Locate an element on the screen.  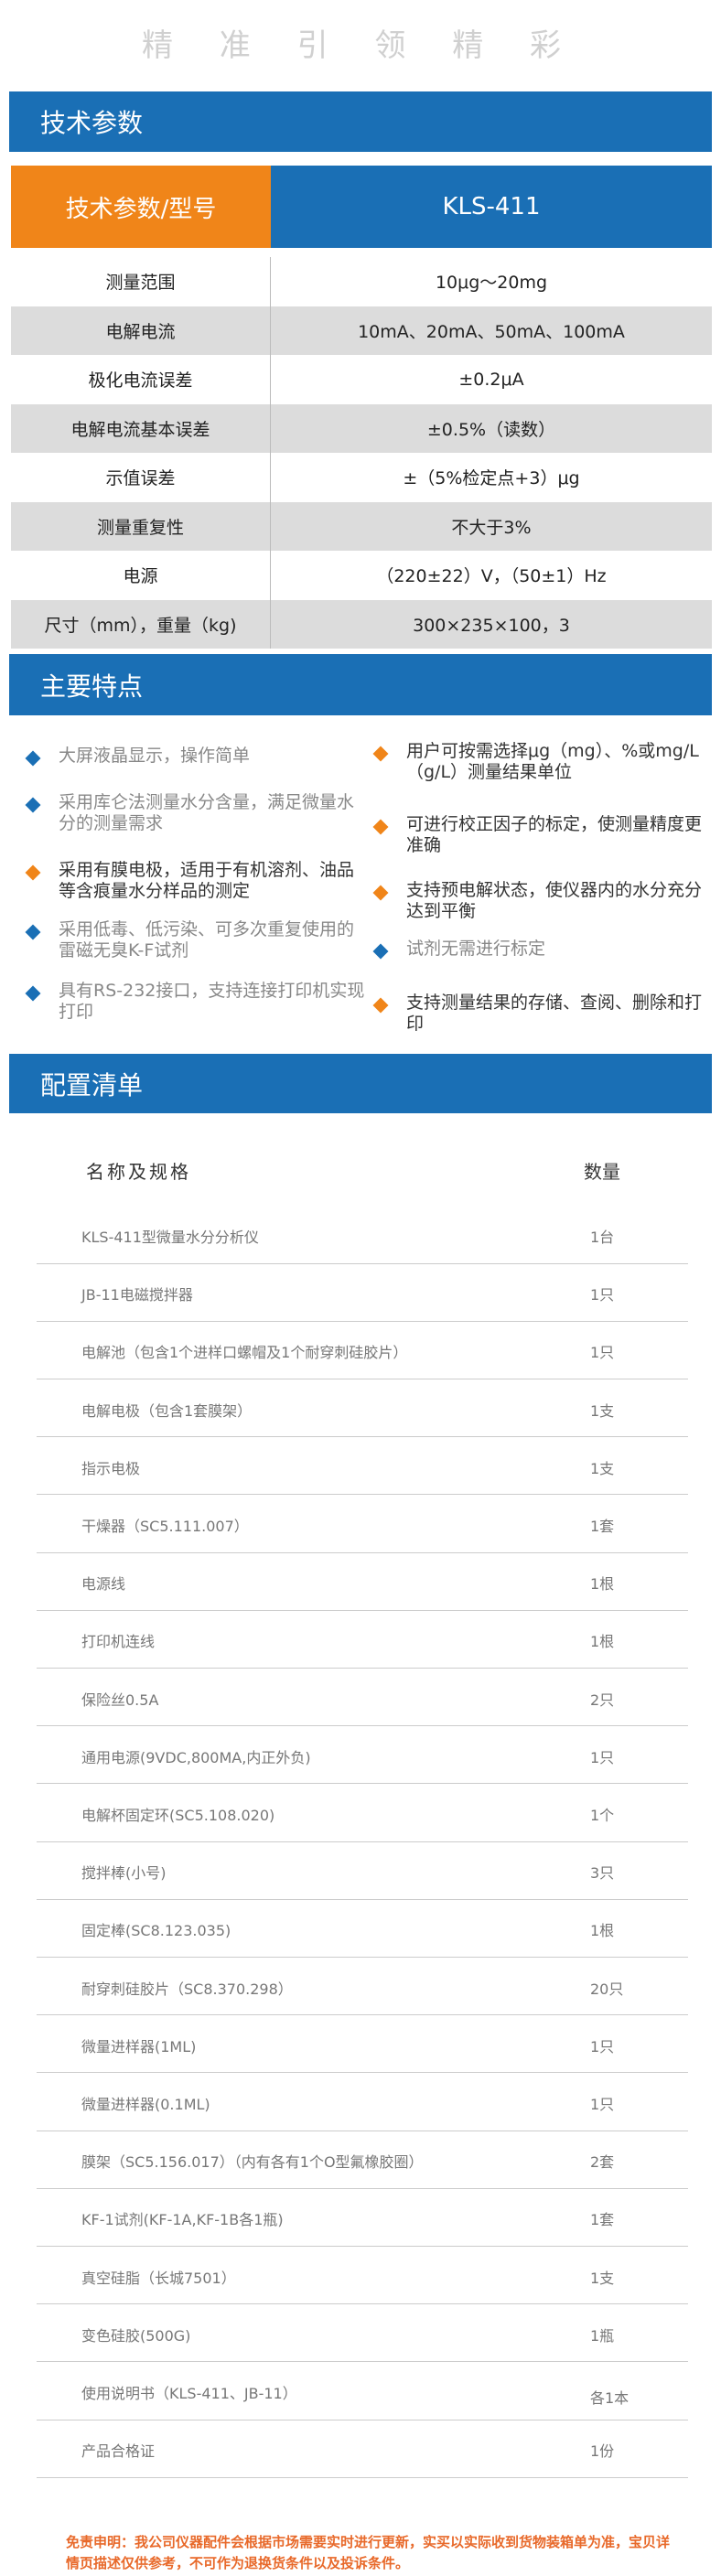
section-banner: 技术参数 is located at coordinates (360, 121).